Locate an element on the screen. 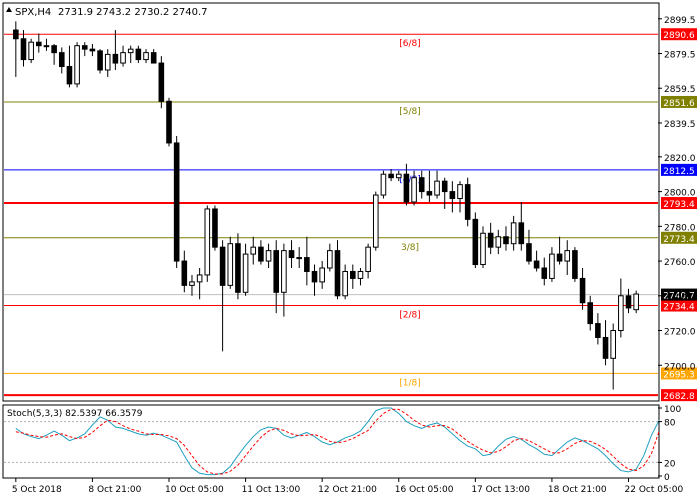 The width and height of the screenshot is (700, 500). level-label: [4/8] is located at coordinates (410, 180).